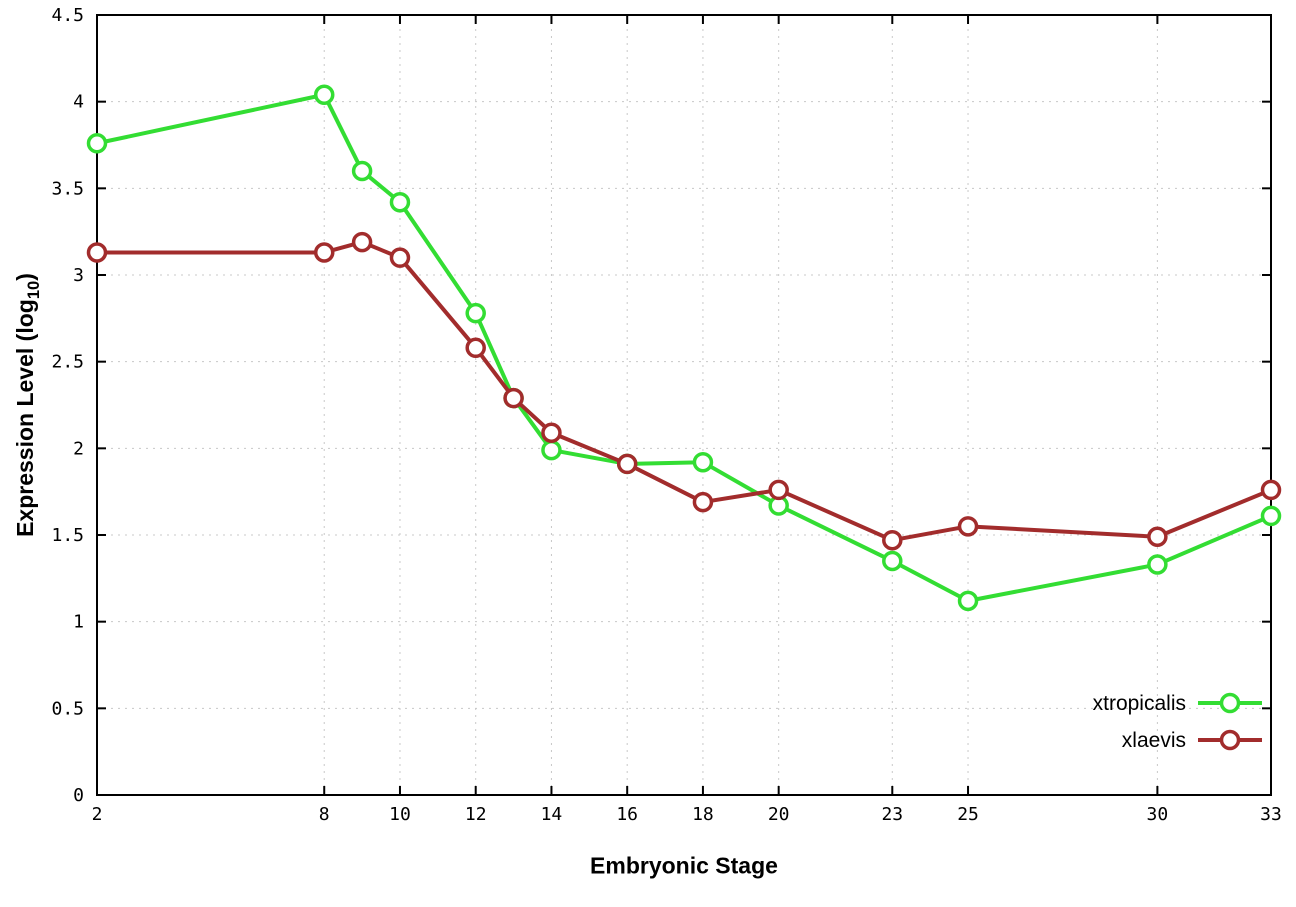 Image resolution: width=1296 pixels, height=907 pixels. I want to click on x-tick-labels: 2 8 10 12 14 16 18 20 23 25 30 33, so click(687, 814).